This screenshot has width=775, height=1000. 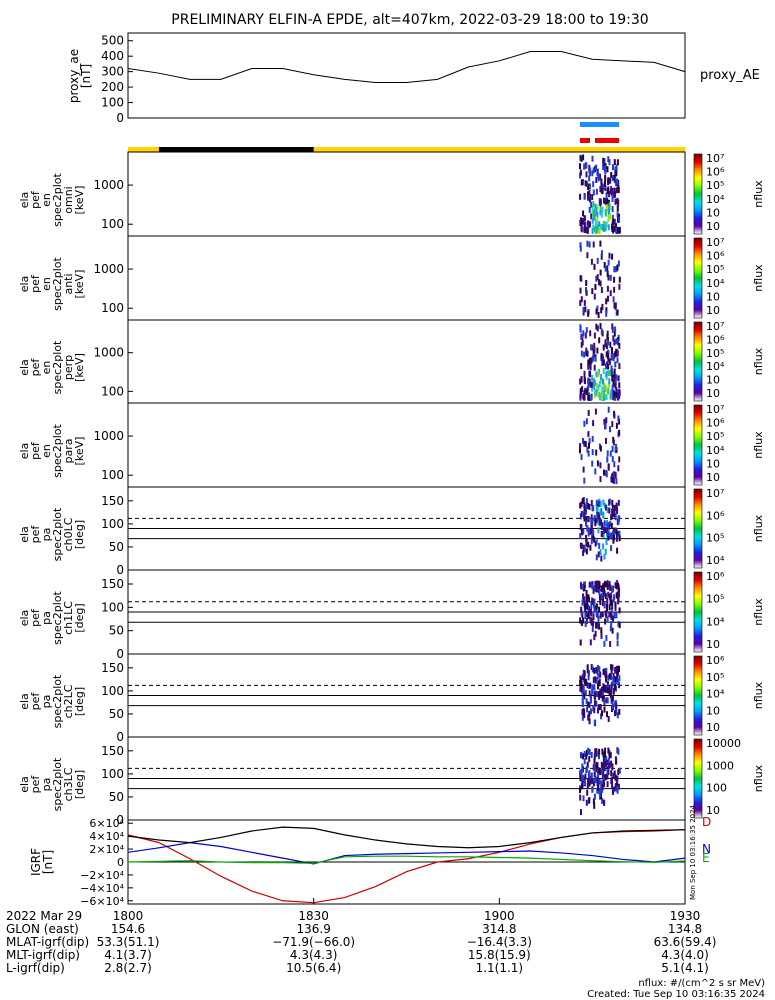 I want to click on created-note: Created: Tue Sep 10 03:16:35 2024, so click(x=676, y=994).